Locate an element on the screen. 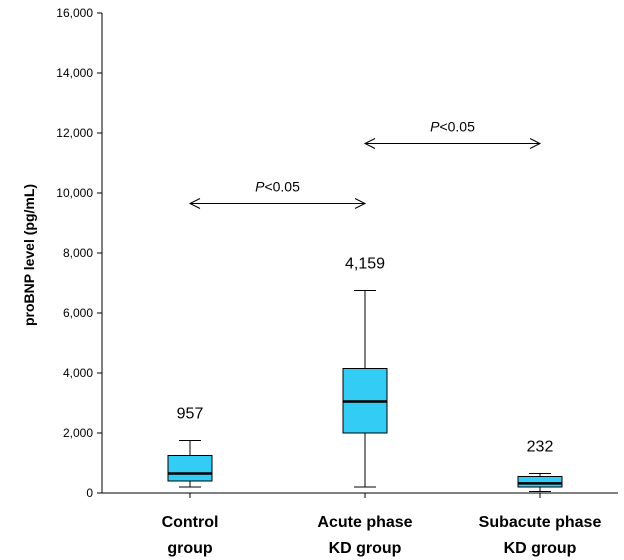 The height and width of the screenshot is (560, 624). x-tick-label: Acute phase is located at coordinates (364, 522).